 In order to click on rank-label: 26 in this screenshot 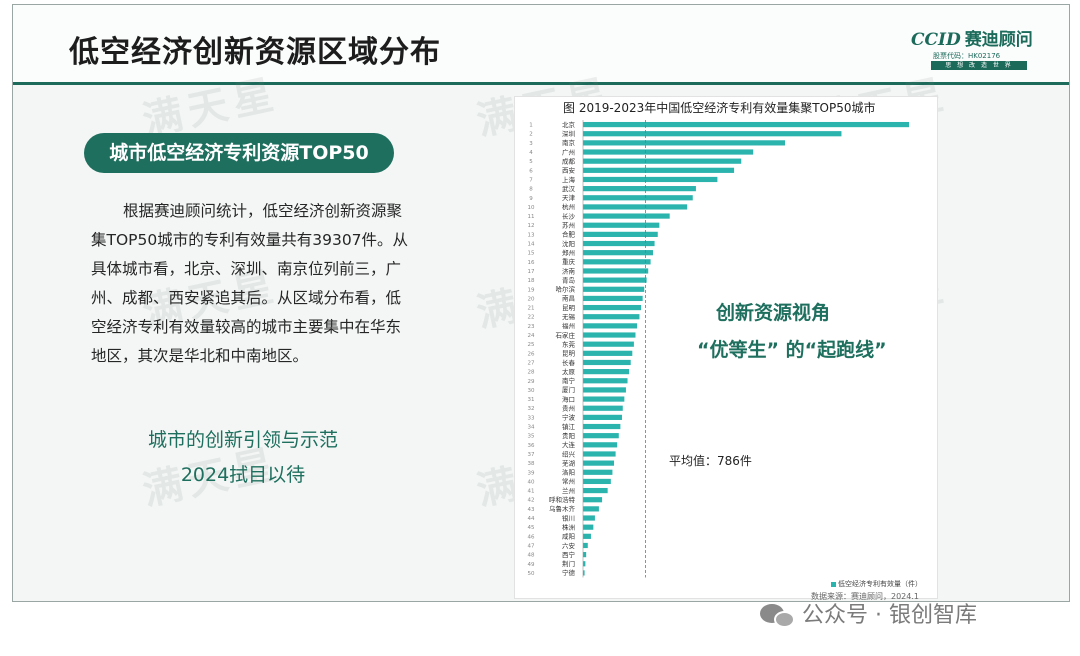, I will do `click(531, 354)`.